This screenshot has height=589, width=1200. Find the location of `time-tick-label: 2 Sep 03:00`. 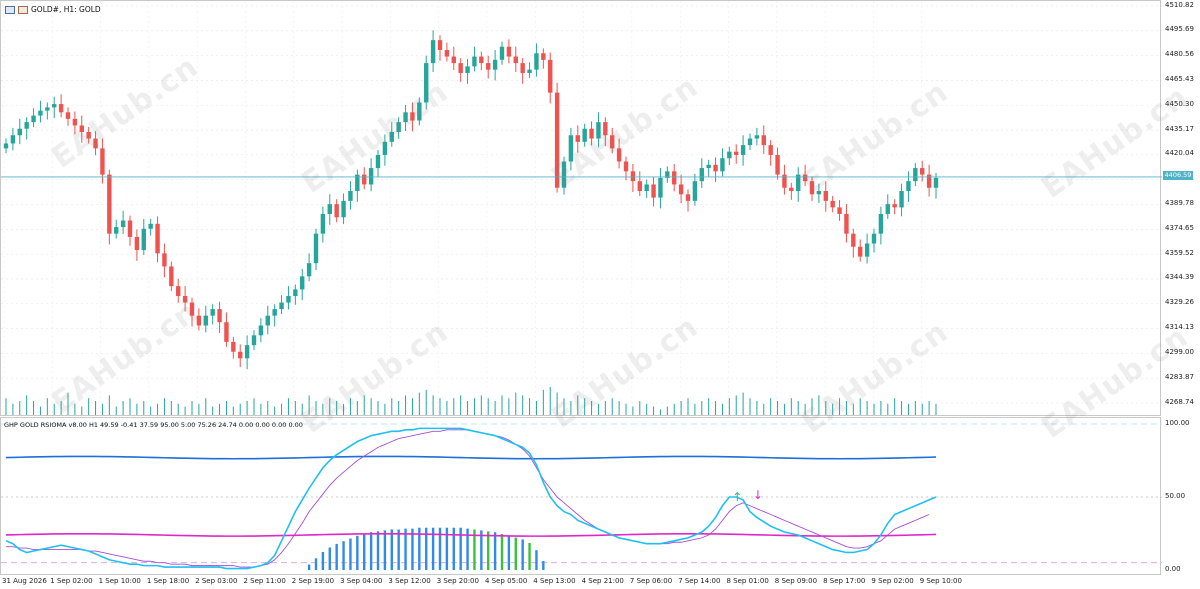

time-tick-label: 2 Sep 03:00 is located at coordinates (216, 581).